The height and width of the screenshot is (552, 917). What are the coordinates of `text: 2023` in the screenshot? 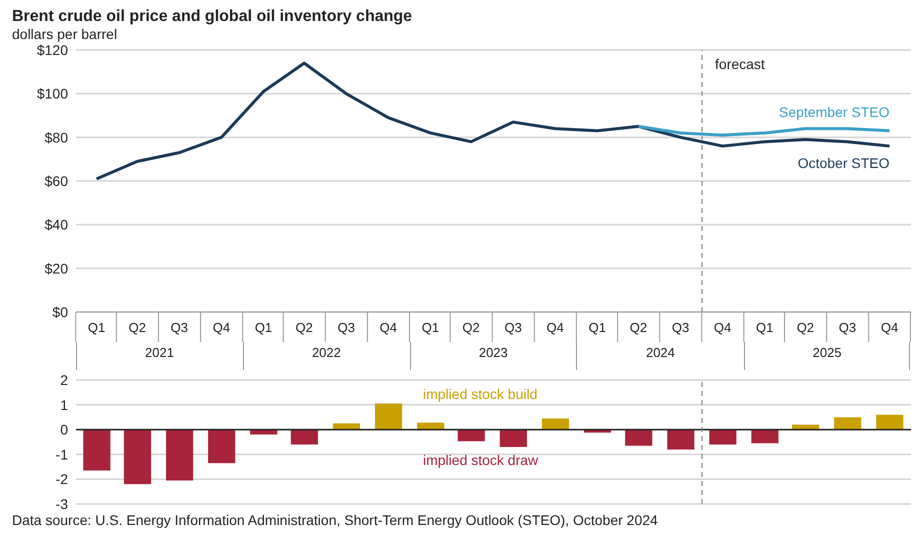 It's located at (493, 356).